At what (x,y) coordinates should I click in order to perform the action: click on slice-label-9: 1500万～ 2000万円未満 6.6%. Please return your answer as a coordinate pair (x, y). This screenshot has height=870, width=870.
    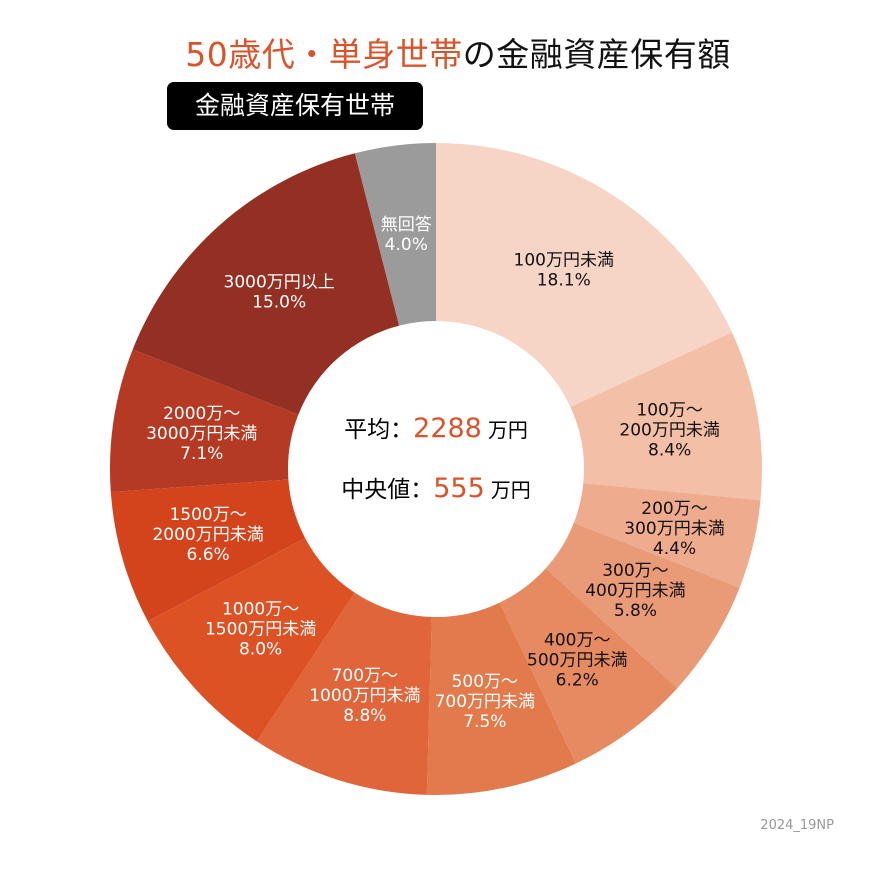
    Looking at the image, I should click on (207, 535).